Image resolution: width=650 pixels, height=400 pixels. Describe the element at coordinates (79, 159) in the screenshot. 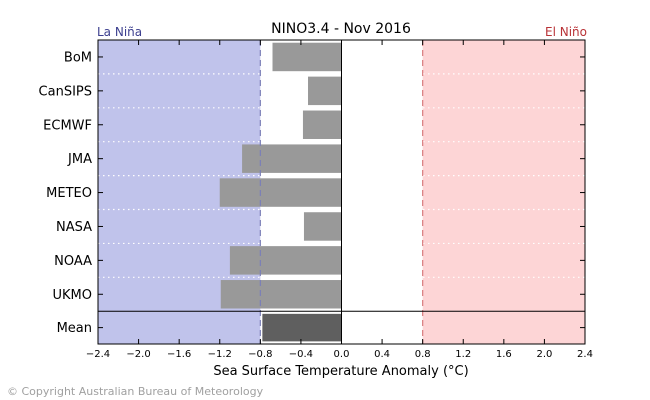

I see `y-tick-label: JMA` at that location.